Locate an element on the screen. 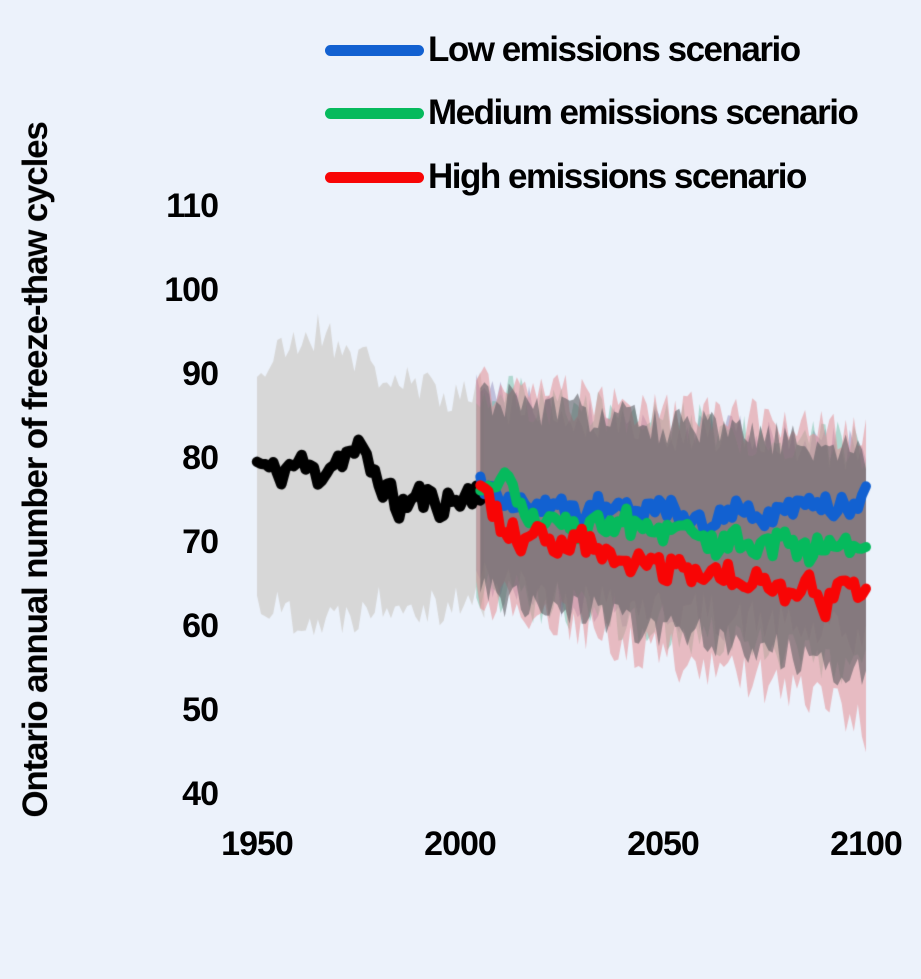  y-tick-80: 80 is located at coordinates (200, 458).